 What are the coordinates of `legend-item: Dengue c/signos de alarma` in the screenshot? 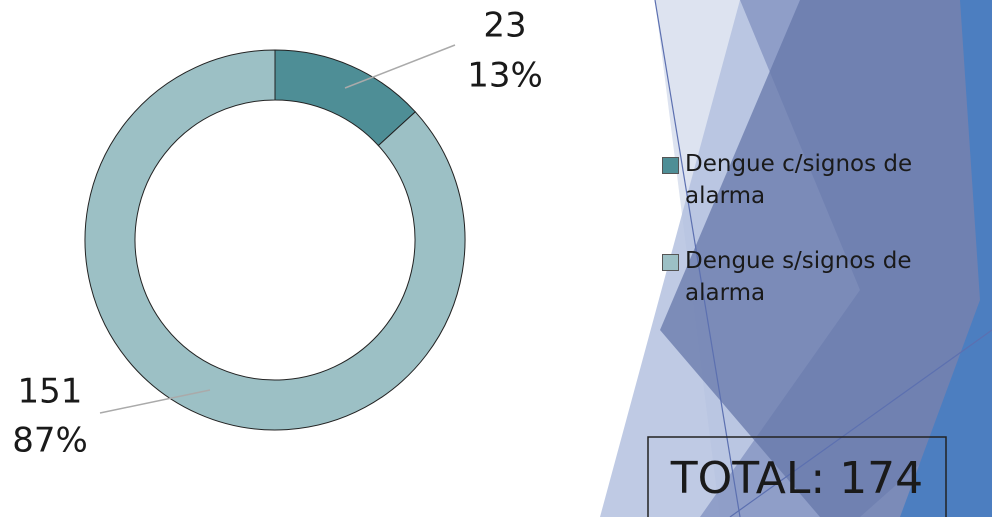 It's located at (817, 180).